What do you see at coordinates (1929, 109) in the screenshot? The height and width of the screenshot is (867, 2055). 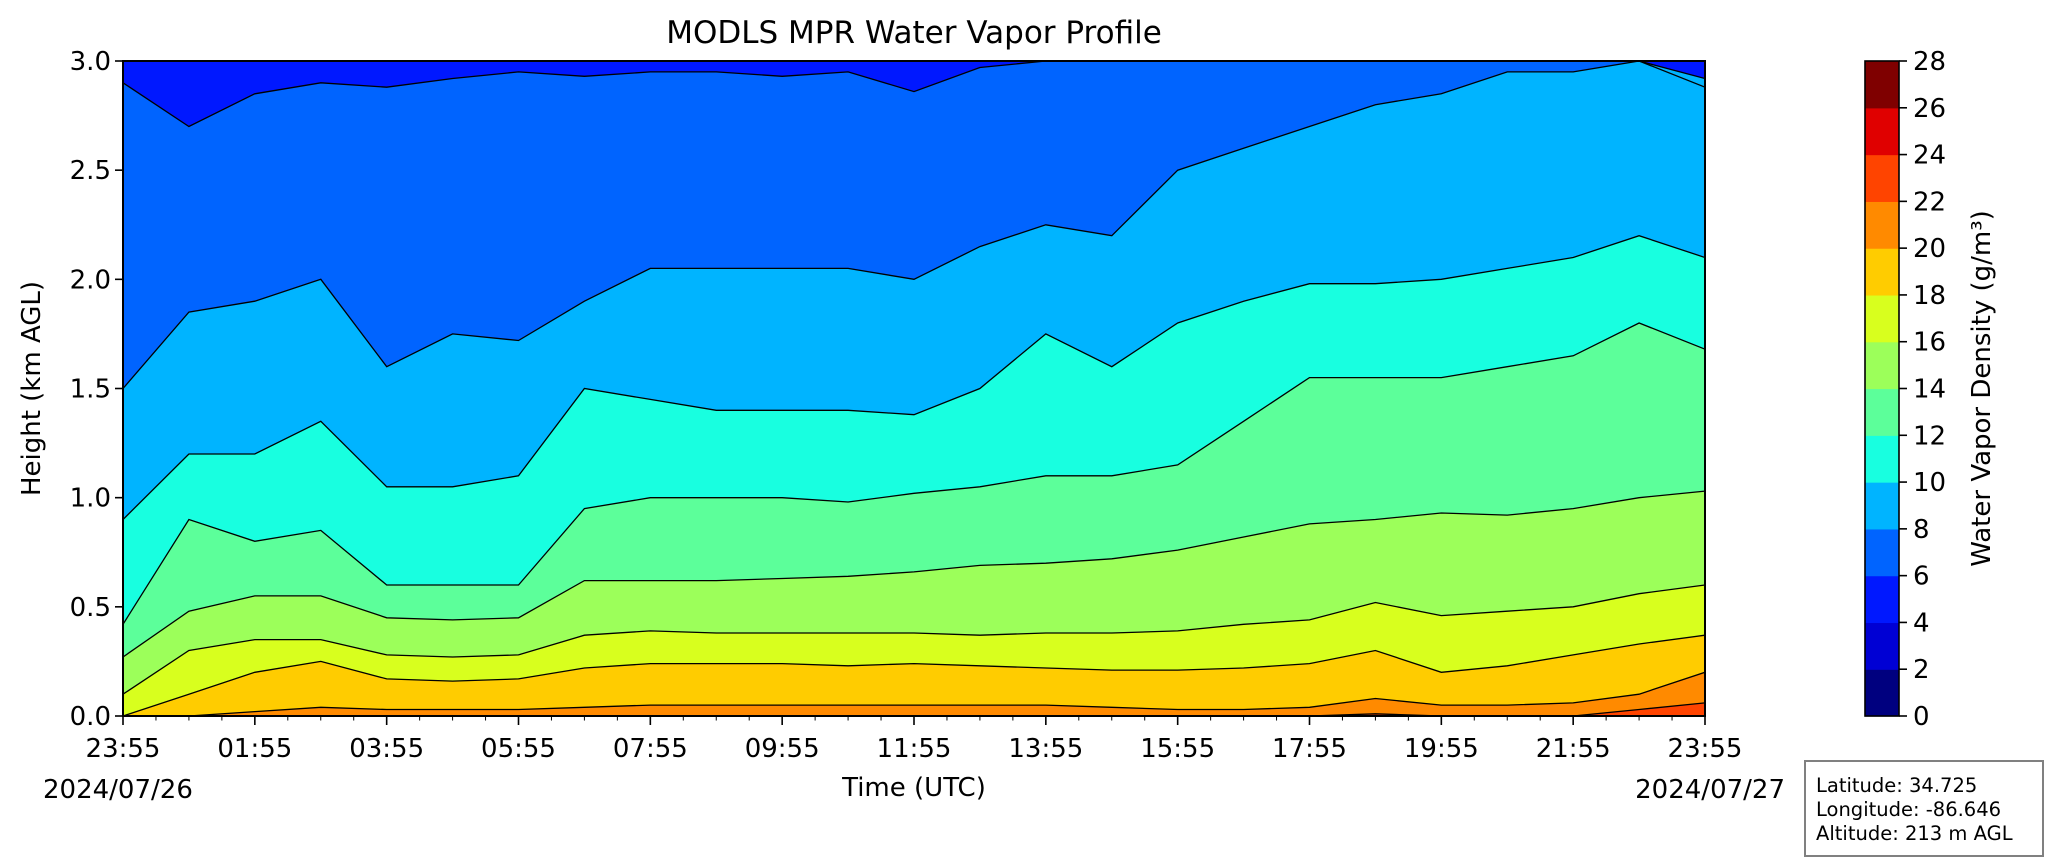 I see `colorbar-tick-label: 26` at bounding box center [1929, 109].